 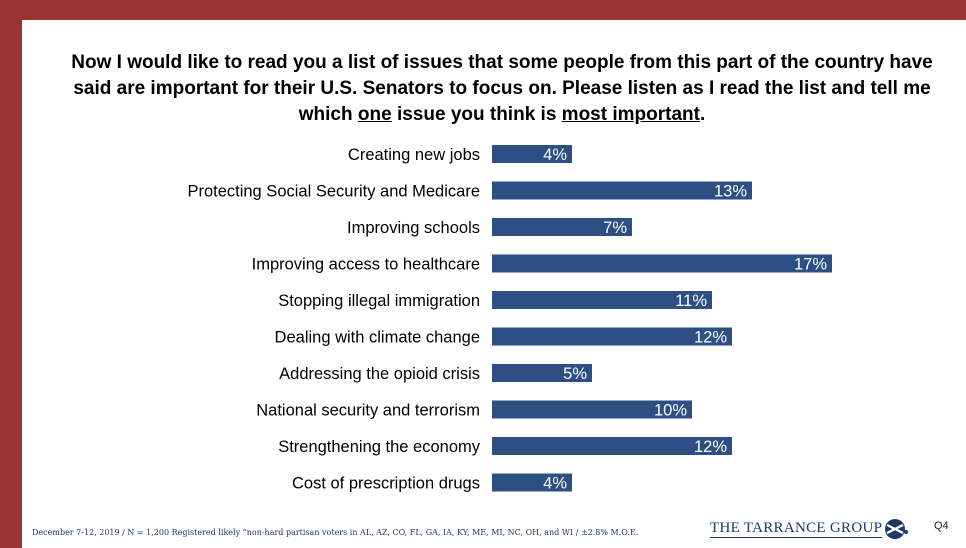 What do you see at coordinates (702, 114) in the screenshot?
I see `title-text-3: .` at bounding box center [702, 114].